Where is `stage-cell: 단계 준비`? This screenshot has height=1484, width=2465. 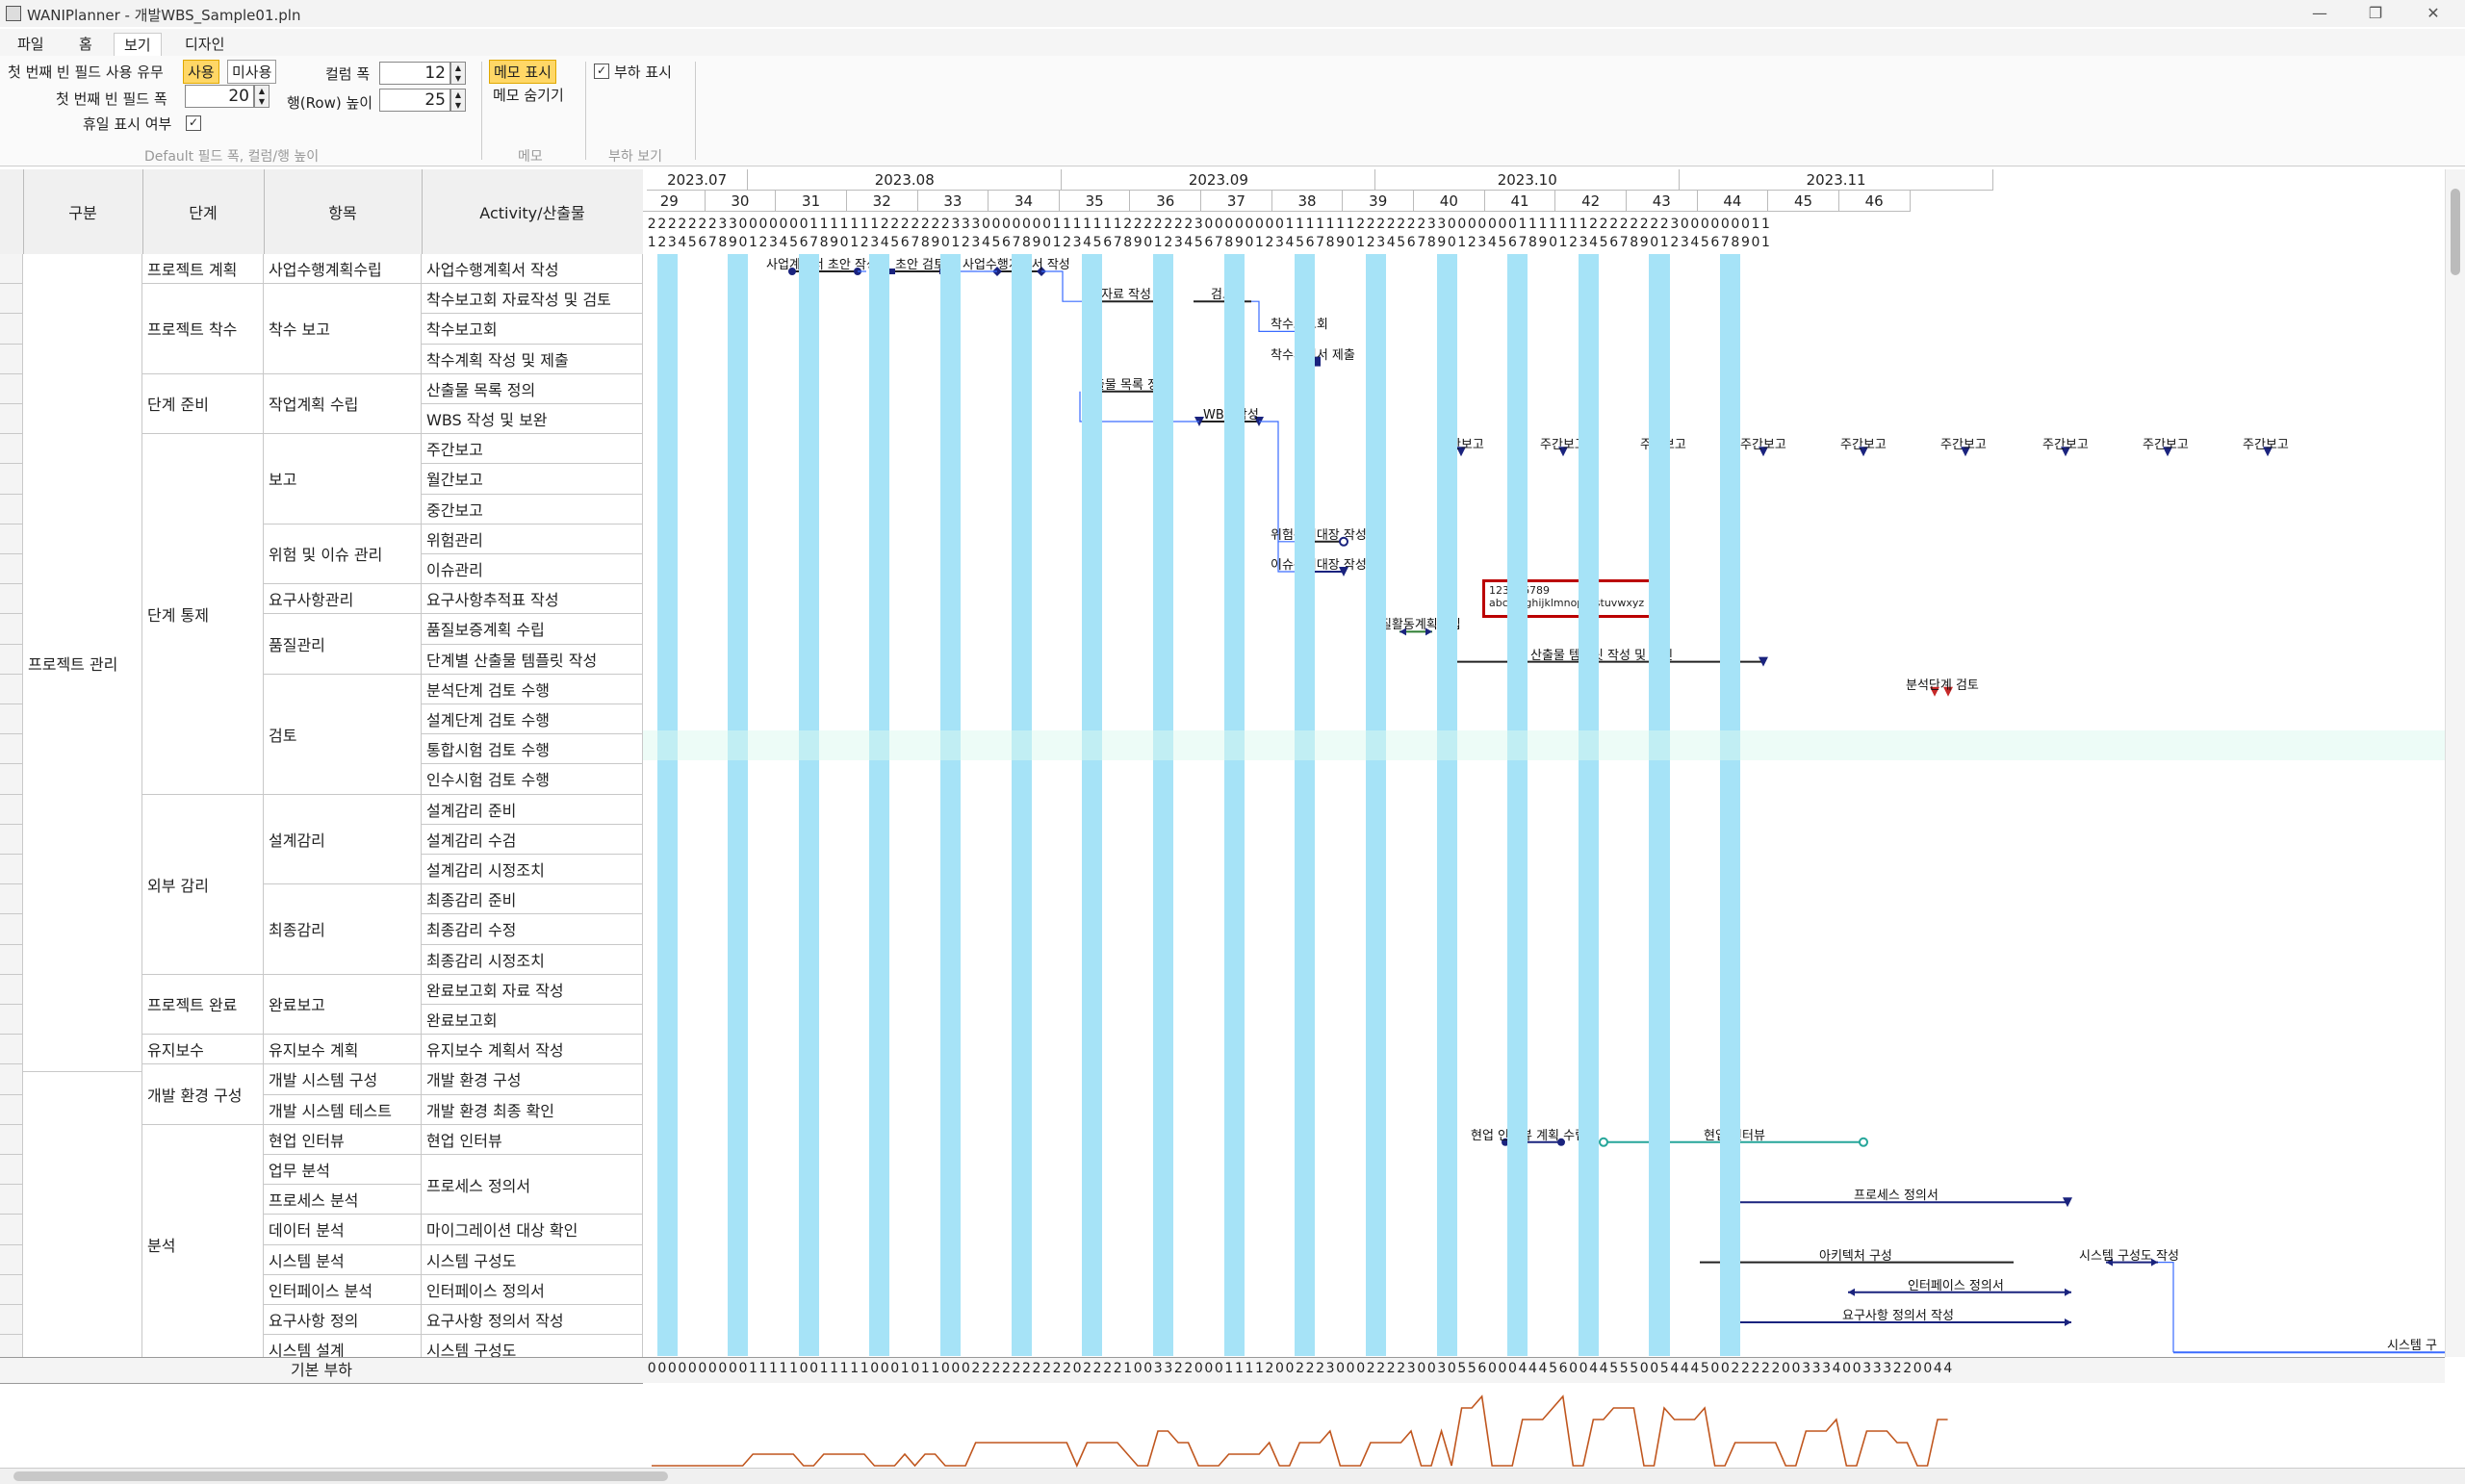 stage-cell: 단계 준비 is located at coordinates (203, 404).